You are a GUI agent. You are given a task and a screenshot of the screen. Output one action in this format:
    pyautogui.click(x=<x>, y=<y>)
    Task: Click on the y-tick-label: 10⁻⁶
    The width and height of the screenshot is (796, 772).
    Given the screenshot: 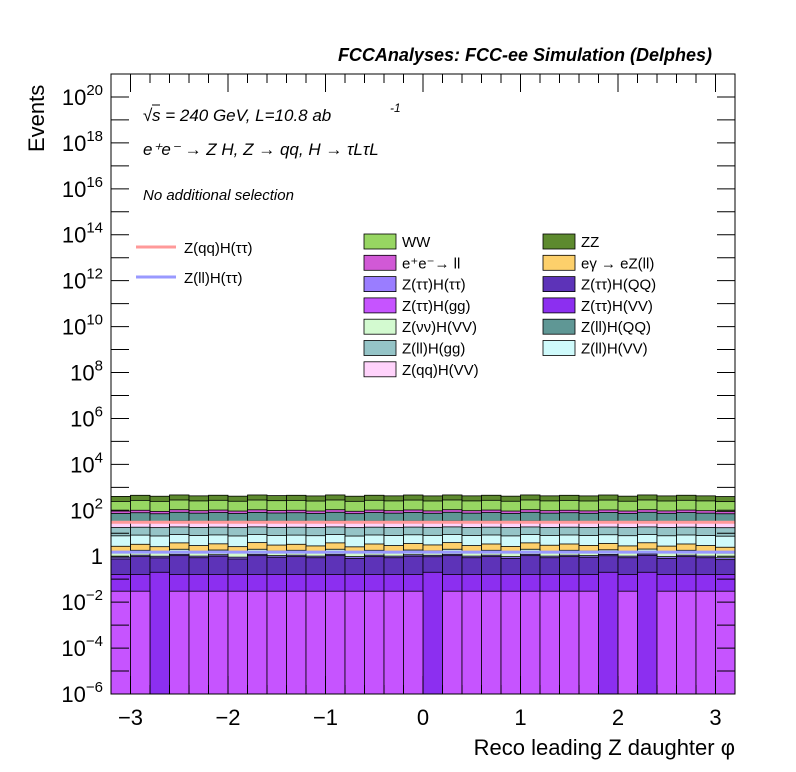 What is the action you would take?
    pyautogui.click(x=82, y=693)
    